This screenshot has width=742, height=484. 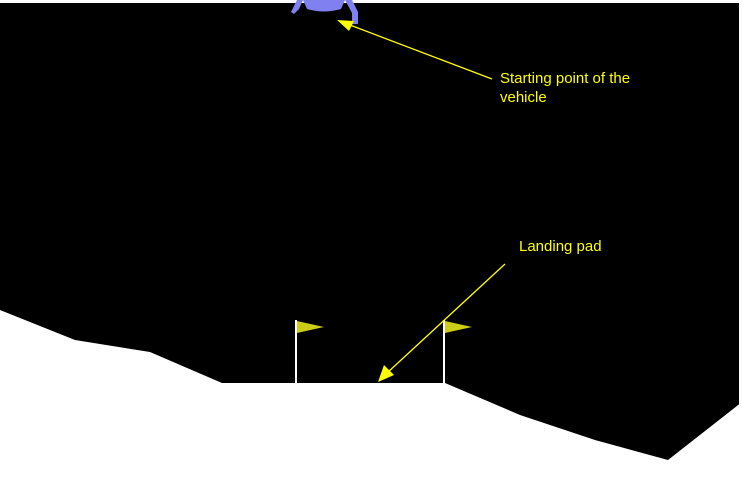 What do you see at coordinates (324, 6) in the screenshot?
I see `lander-body` at bounding box center [324, 6].